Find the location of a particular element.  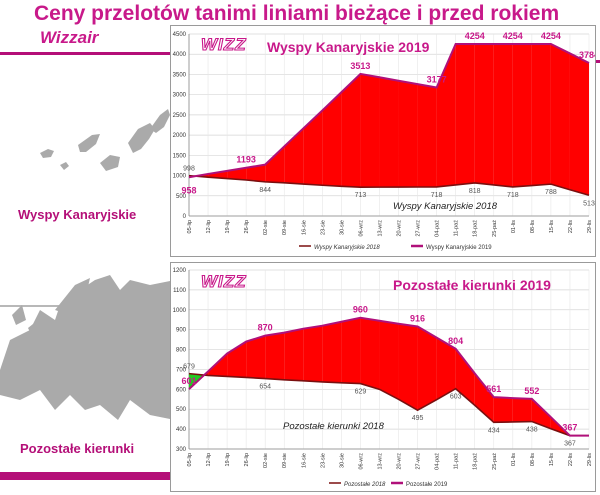

data-label-2018: 513 is located at coordinates (589, 203).